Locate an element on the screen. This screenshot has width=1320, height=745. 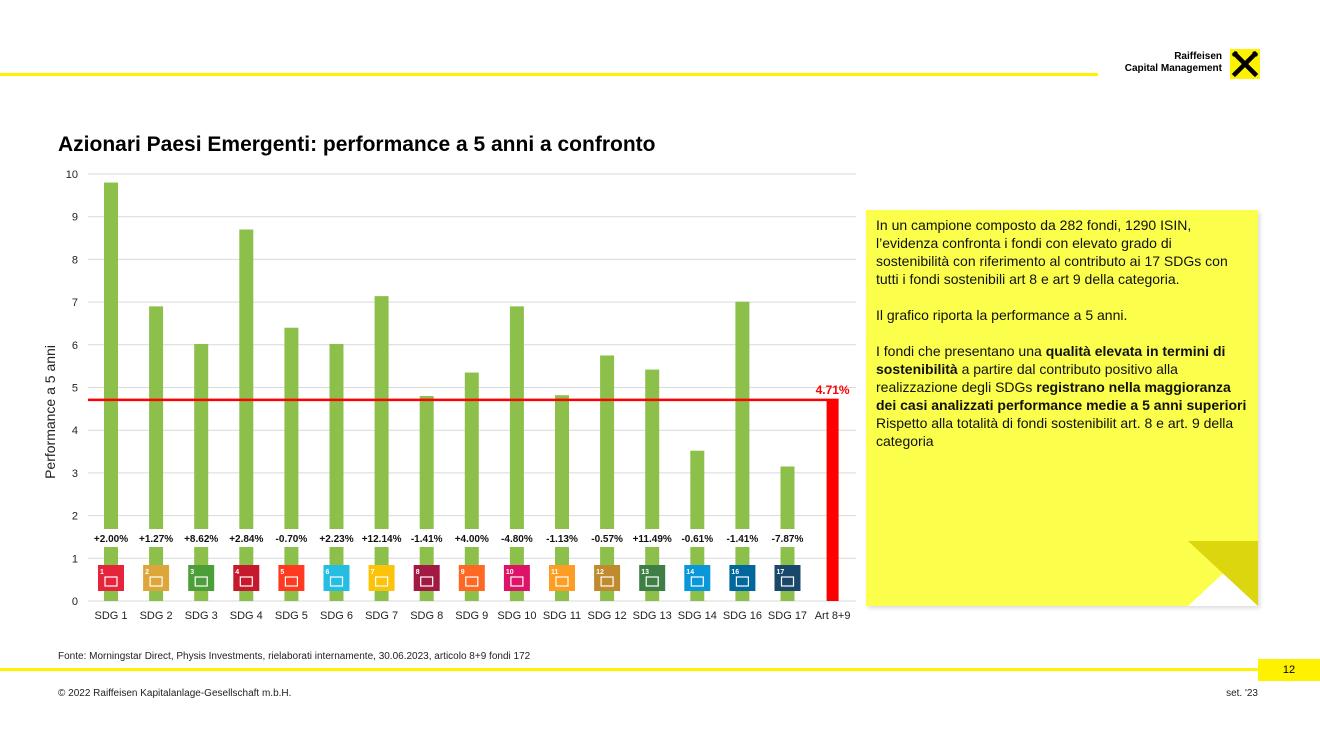
raiffeisen-logo: Raiffeisen Capital Management is located at coordinates (1180, 65).